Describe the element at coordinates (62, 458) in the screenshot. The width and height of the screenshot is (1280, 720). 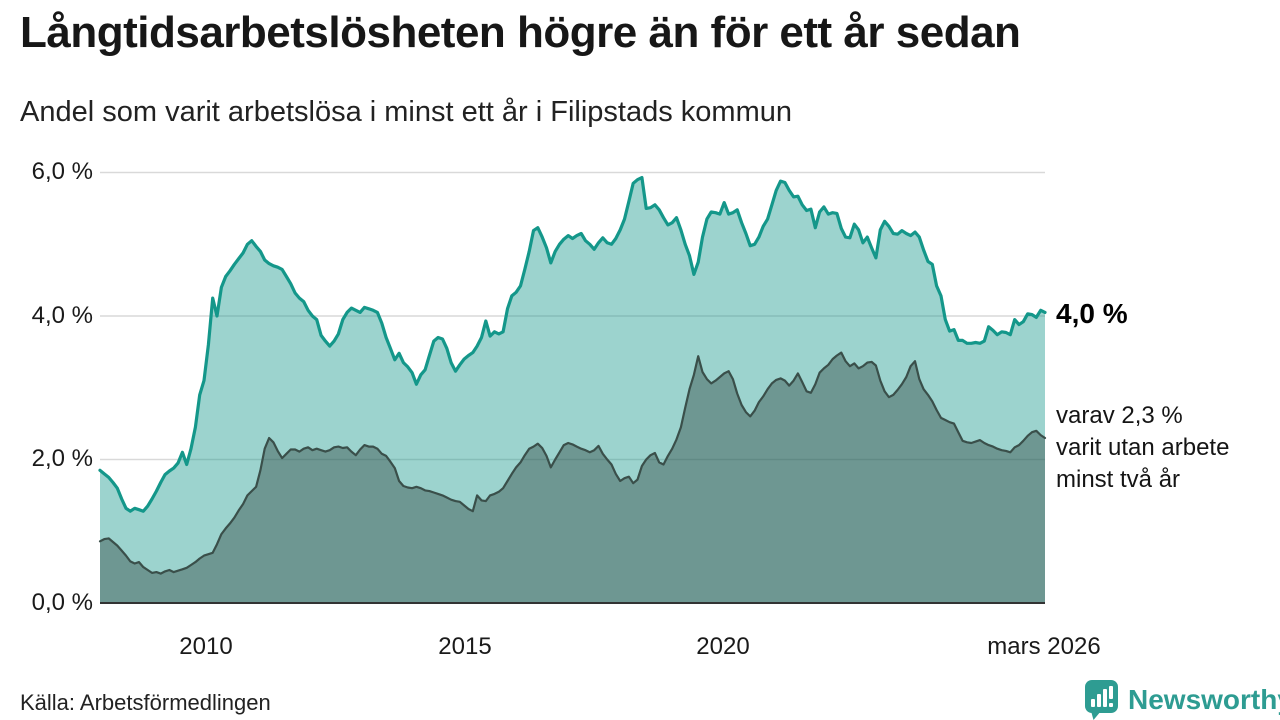
I see `y-axis-tick-2: 2,0 %` at that location.